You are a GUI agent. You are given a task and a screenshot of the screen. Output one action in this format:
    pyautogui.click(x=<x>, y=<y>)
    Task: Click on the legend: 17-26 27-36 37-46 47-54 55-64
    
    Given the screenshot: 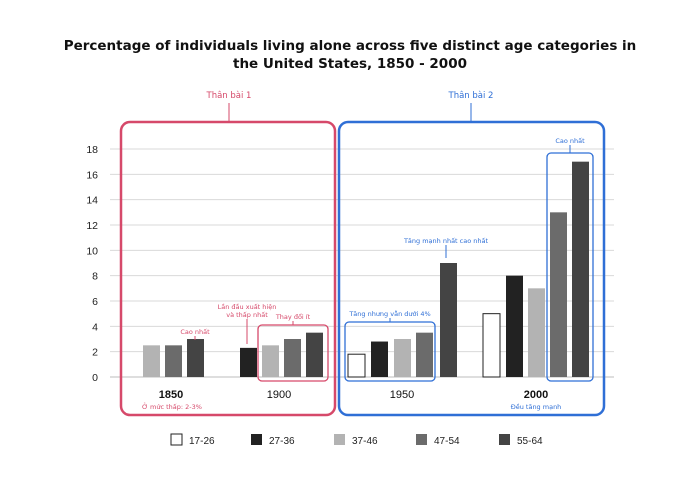 What is the action you would take?
    pyautogui.click(x=356, y=440)
    